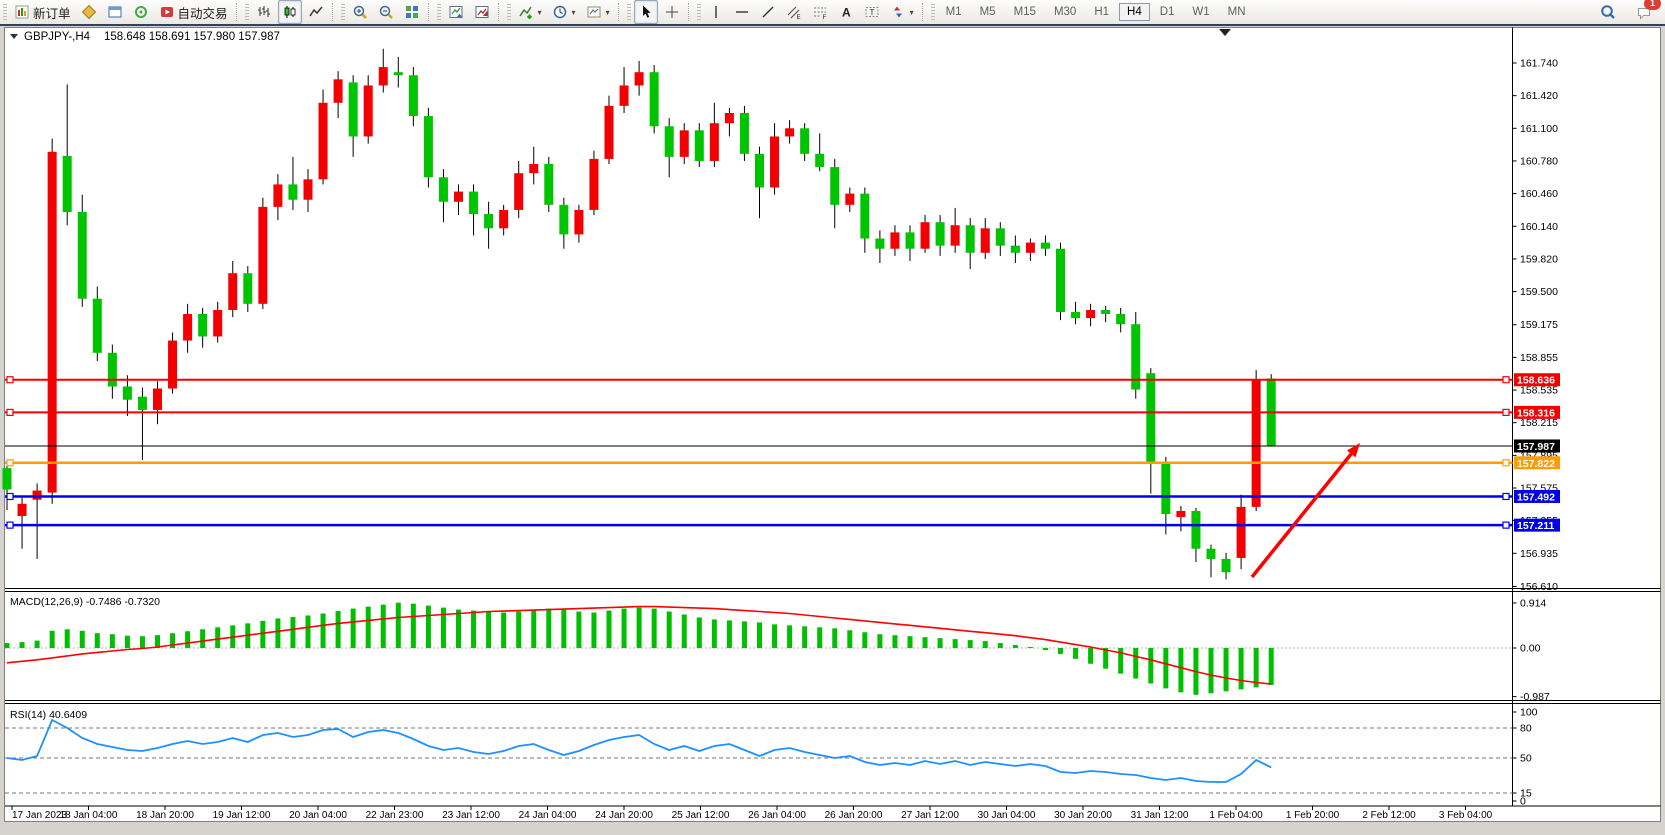  What do you see at coordinates (14, 36) in the screenshot?
I see `one-click-panel-toggle-icon` at bounding box center [14, 36].